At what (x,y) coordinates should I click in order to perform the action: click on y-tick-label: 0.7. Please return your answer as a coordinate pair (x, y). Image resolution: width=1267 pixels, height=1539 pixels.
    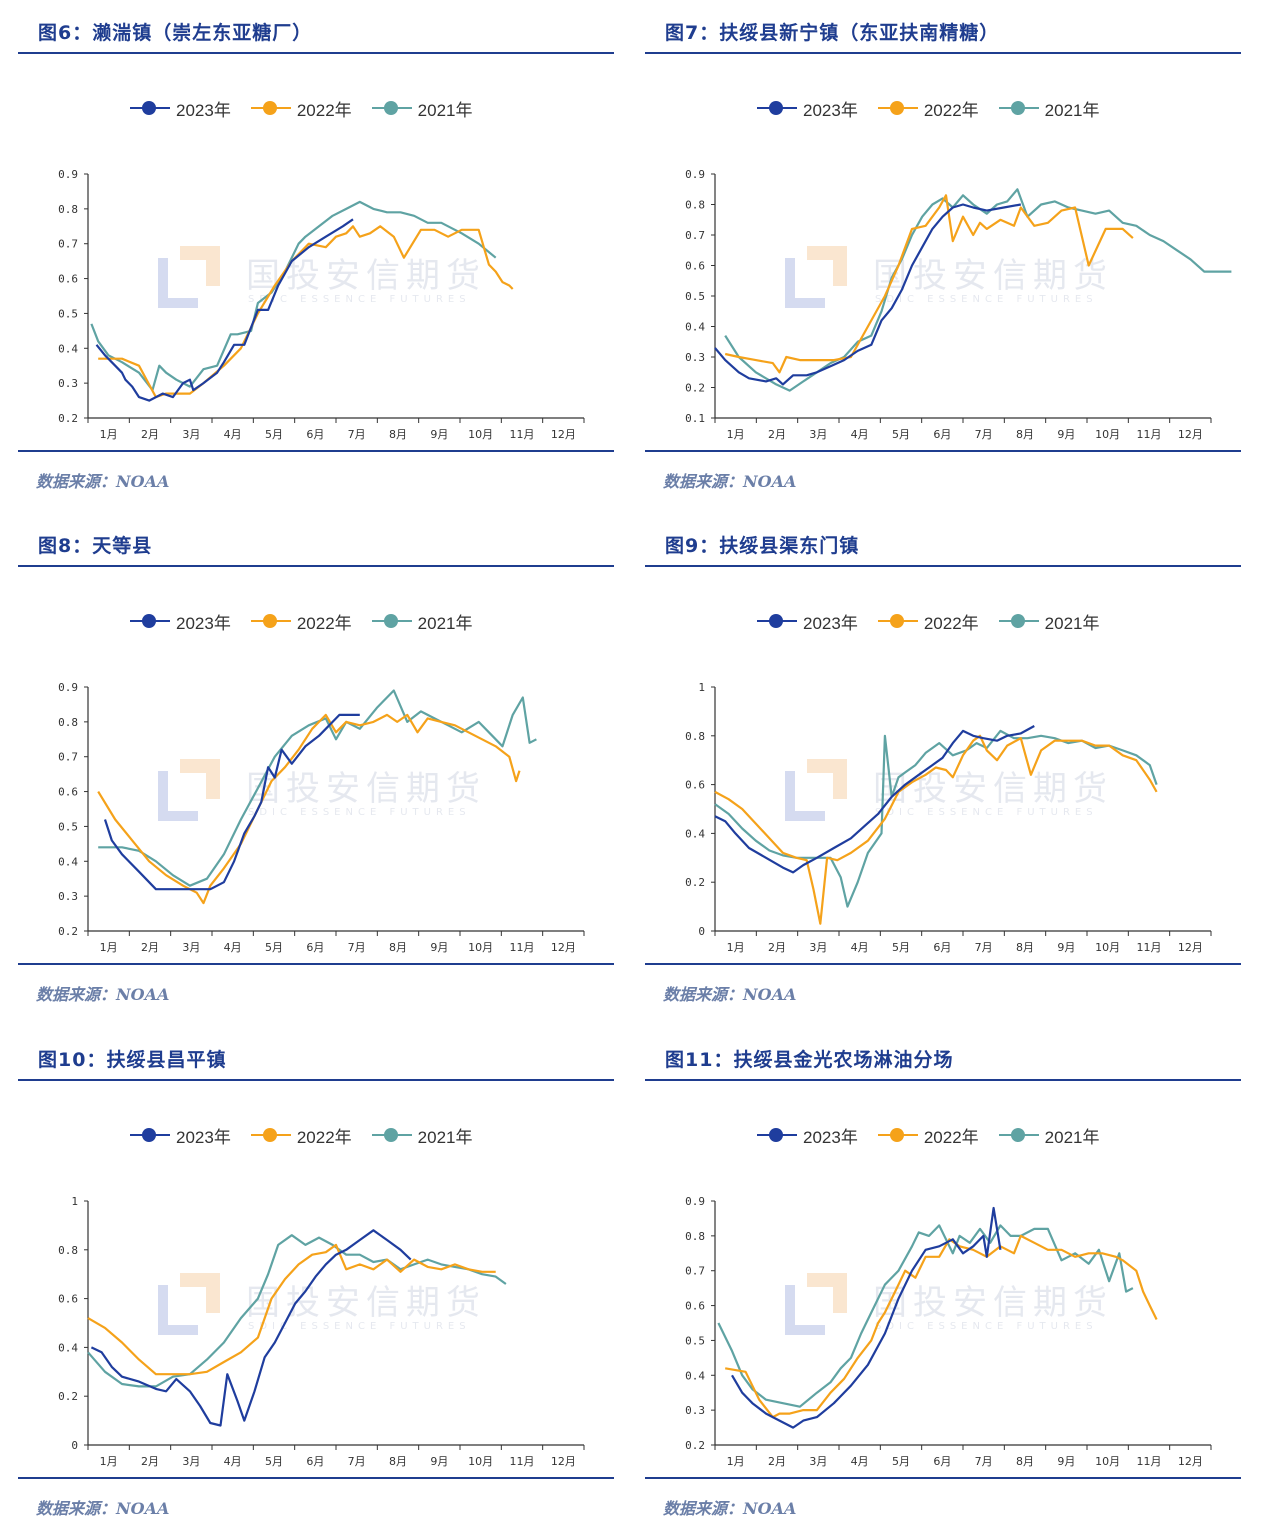
    Looking at the image, I should click on (68, 244).